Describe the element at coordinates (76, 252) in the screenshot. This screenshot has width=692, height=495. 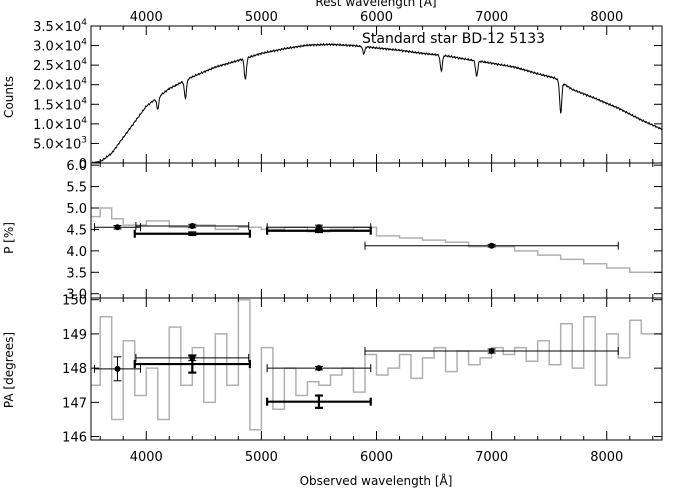
I see `polarization-ytick-label: 4.0` at that location.